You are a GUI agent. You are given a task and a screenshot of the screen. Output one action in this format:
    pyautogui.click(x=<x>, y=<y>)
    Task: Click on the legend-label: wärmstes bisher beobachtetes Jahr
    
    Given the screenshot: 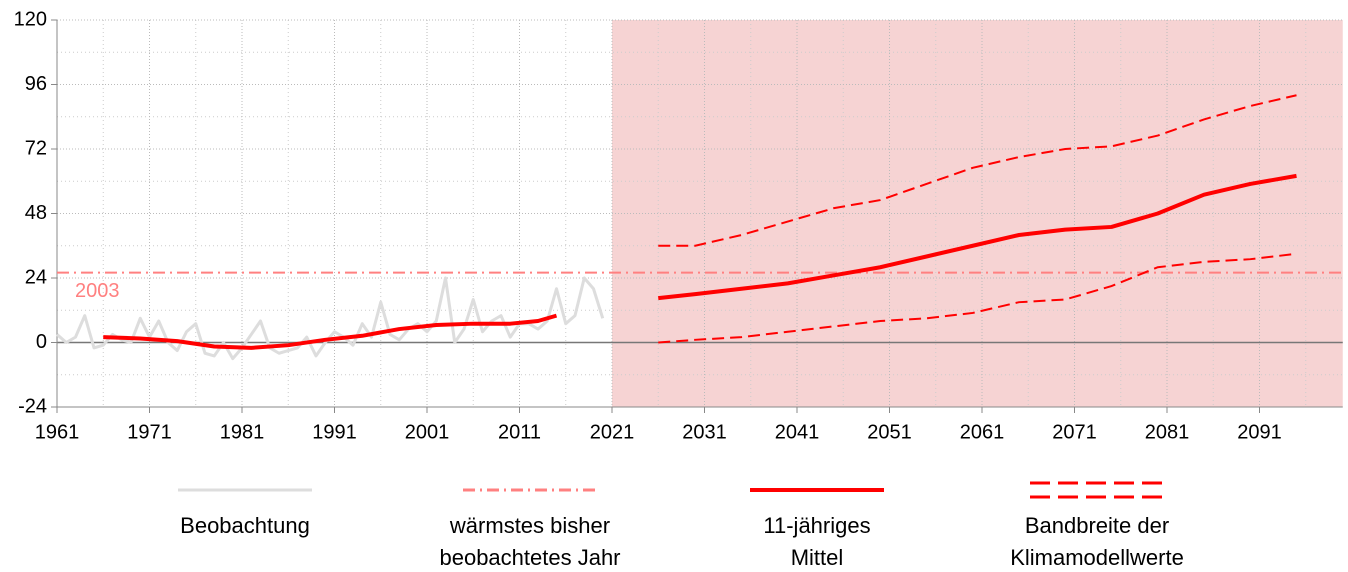 What is the action you would take?
    pyautogui.click(x=530, y=541)
    